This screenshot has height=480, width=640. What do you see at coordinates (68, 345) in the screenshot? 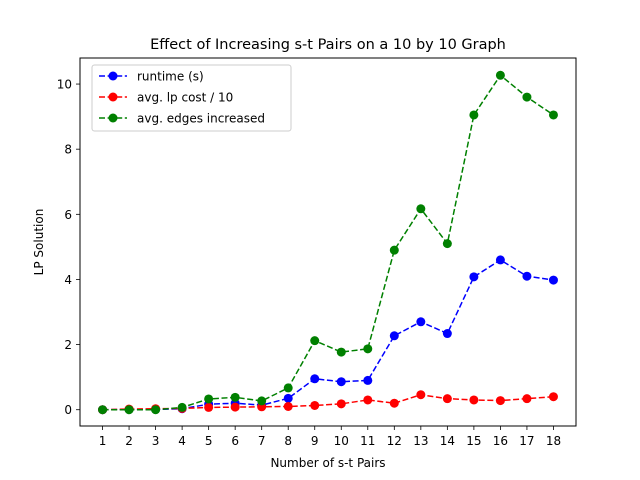
I see `y-tick-label: 2` at bounding box center [68, 345].